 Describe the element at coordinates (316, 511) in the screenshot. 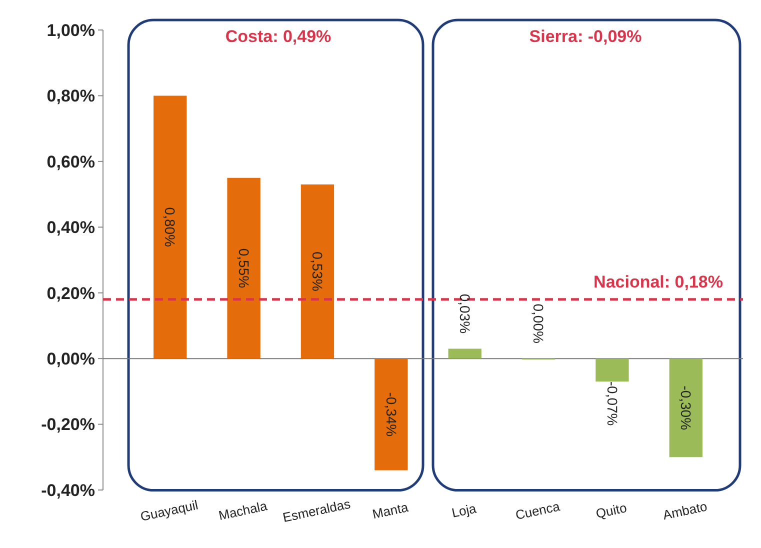

I see `x-tick-label: Esmeraldas` at that location.